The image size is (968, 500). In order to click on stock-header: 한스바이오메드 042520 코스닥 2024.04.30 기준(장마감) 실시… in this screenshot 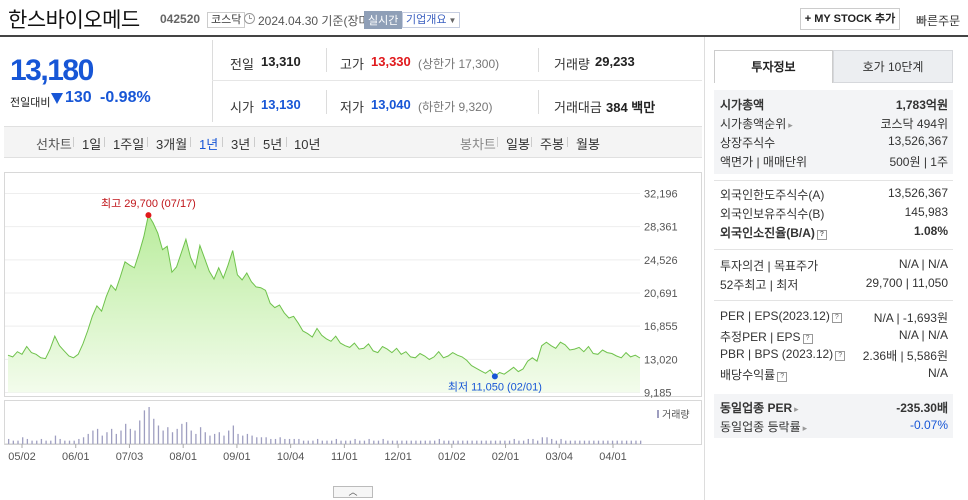, I will do `click(484, 18)`.